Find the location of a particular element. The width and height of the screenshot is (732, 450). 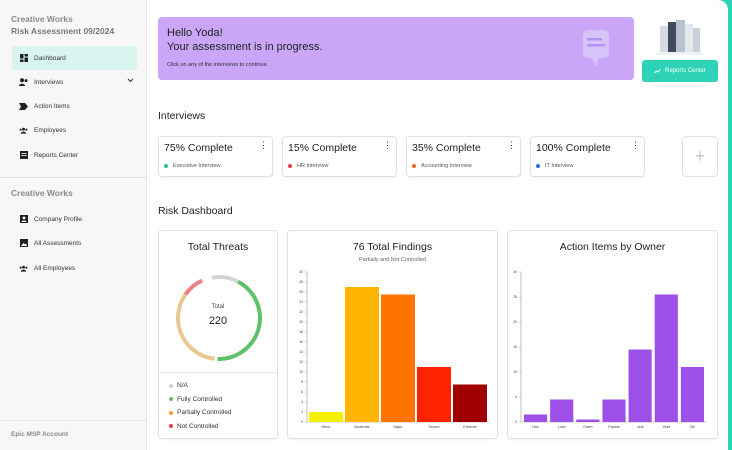

reports-center-button: Reports Center is located at coordinates (680, 71).